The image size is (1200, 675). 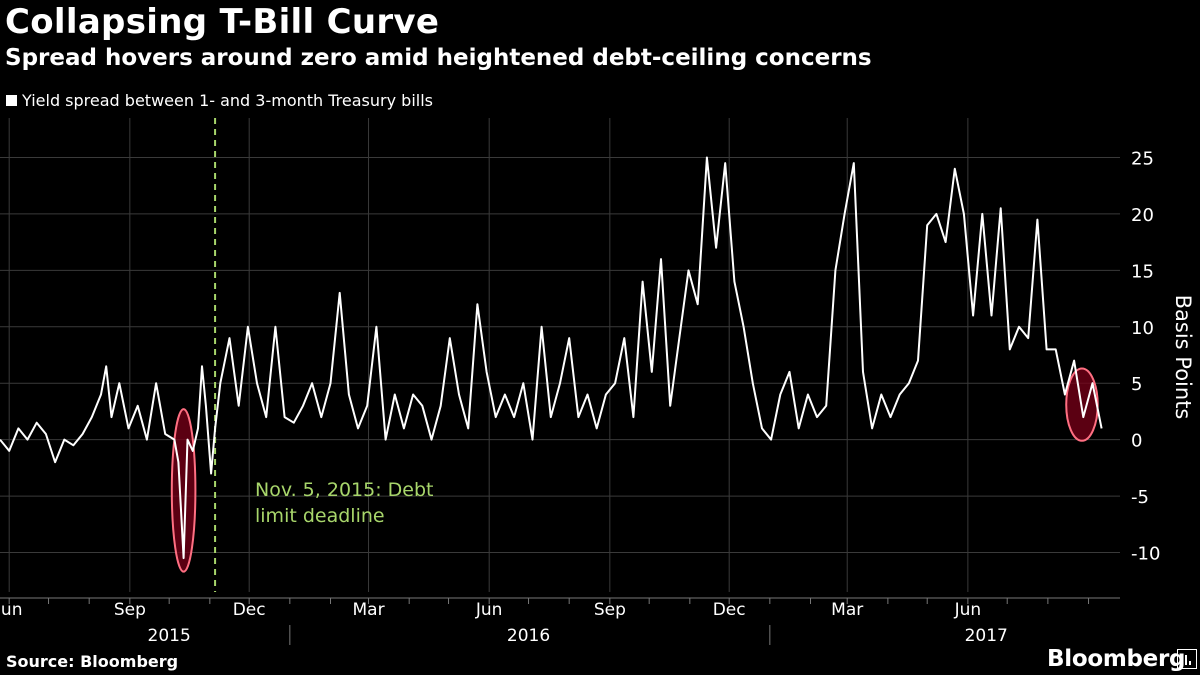 I want to click on reference-annotation-line2: limit deadline, so click(x=320, y=516).